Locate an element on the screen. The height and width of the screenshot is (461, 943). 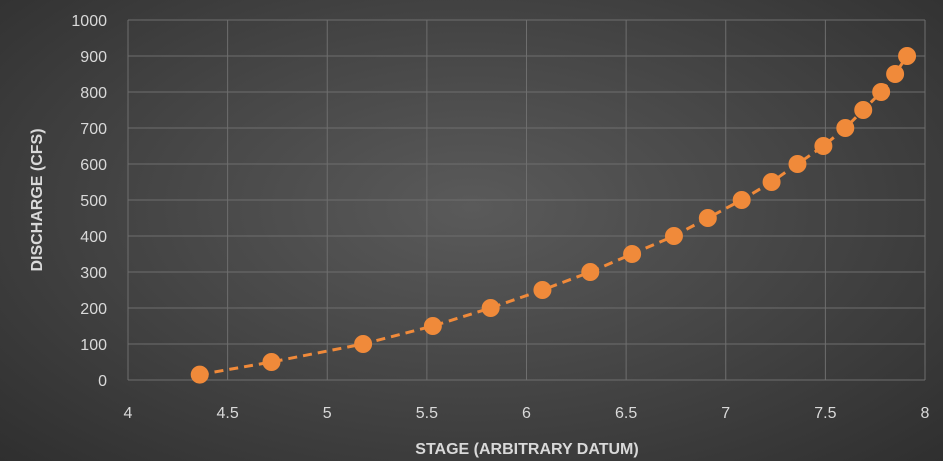
y-tick-label: 500 is located at coordinates (93, 201).